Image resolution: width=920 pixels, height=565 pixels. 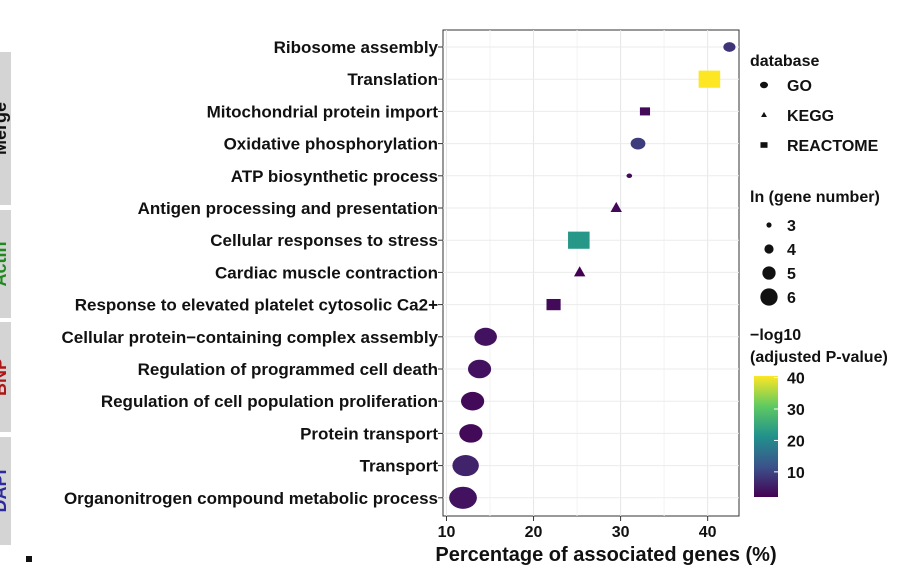 What do you see at coordinates (799, 86) in the screenshot?
I see `database-legend-label: GO` at bounding box center [799, 86].